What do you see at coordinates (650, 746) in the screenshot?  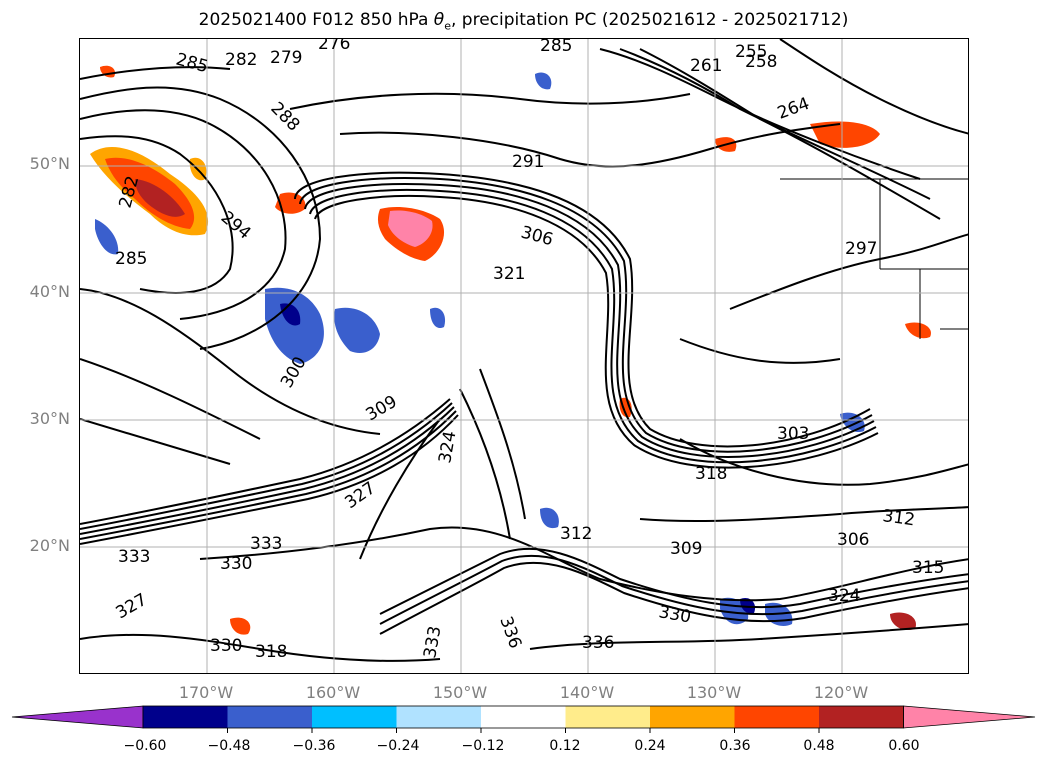 I see `colorbar-tick: 0.24` at bounding box center [650, 746].